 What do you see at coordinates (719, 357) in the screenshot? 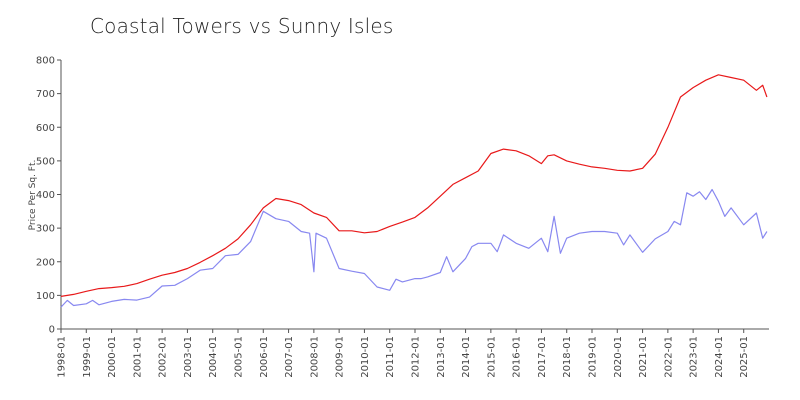
I see `x-tick-label: 2024-01` at bounding box center [719, 357].